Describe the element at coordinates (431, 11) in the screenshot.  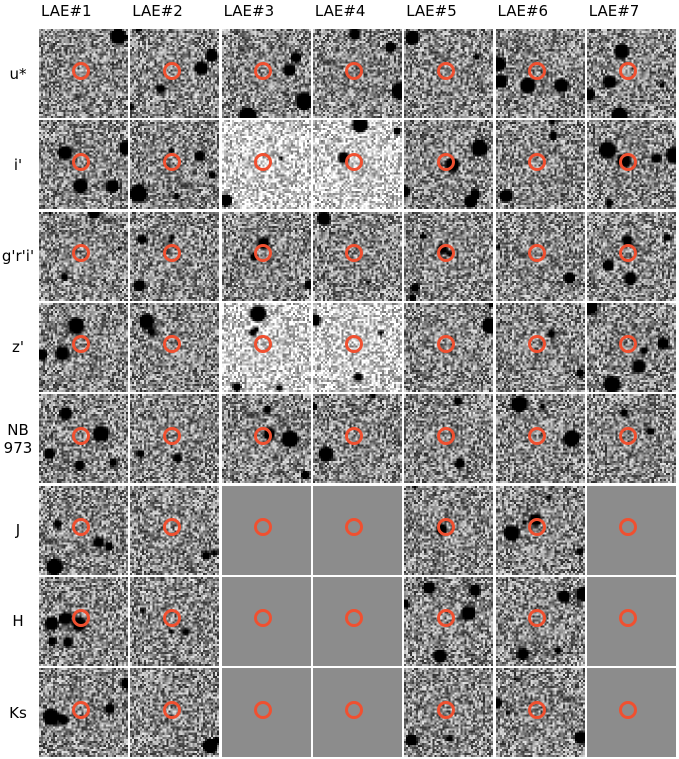
I see `column-label: LAE#5` at that location.